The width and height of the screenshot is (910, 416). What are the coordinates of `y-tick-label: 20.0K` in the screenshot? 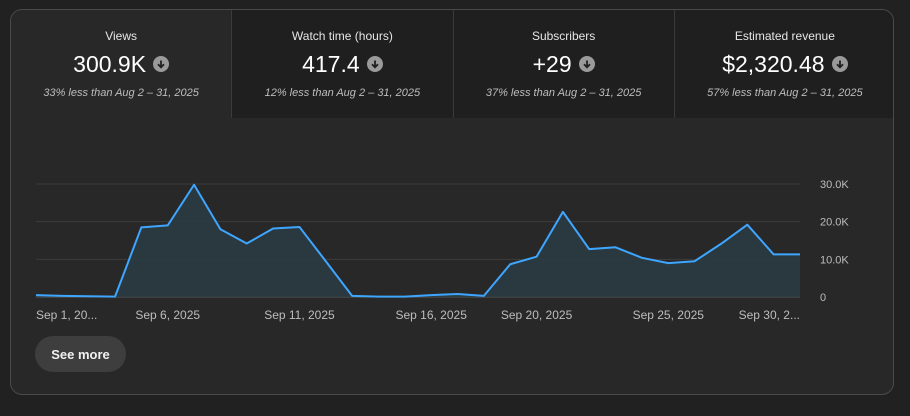 It's located at (834, 223).